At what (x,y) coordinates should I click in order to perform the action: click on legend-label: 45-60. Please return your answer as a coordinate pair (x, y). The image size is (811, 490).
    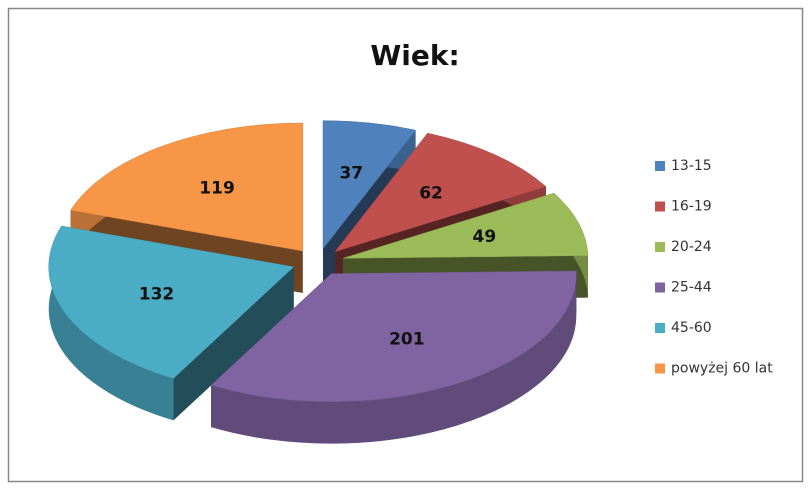
    Looking at the image, I should click on (691, 328).